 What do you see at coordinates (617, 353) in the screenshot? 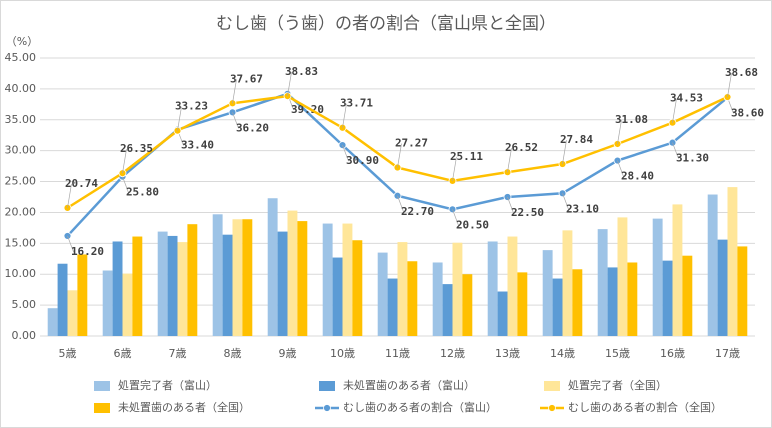
I see `x-tick-label: 15歳` at bounding box center [617, 353].